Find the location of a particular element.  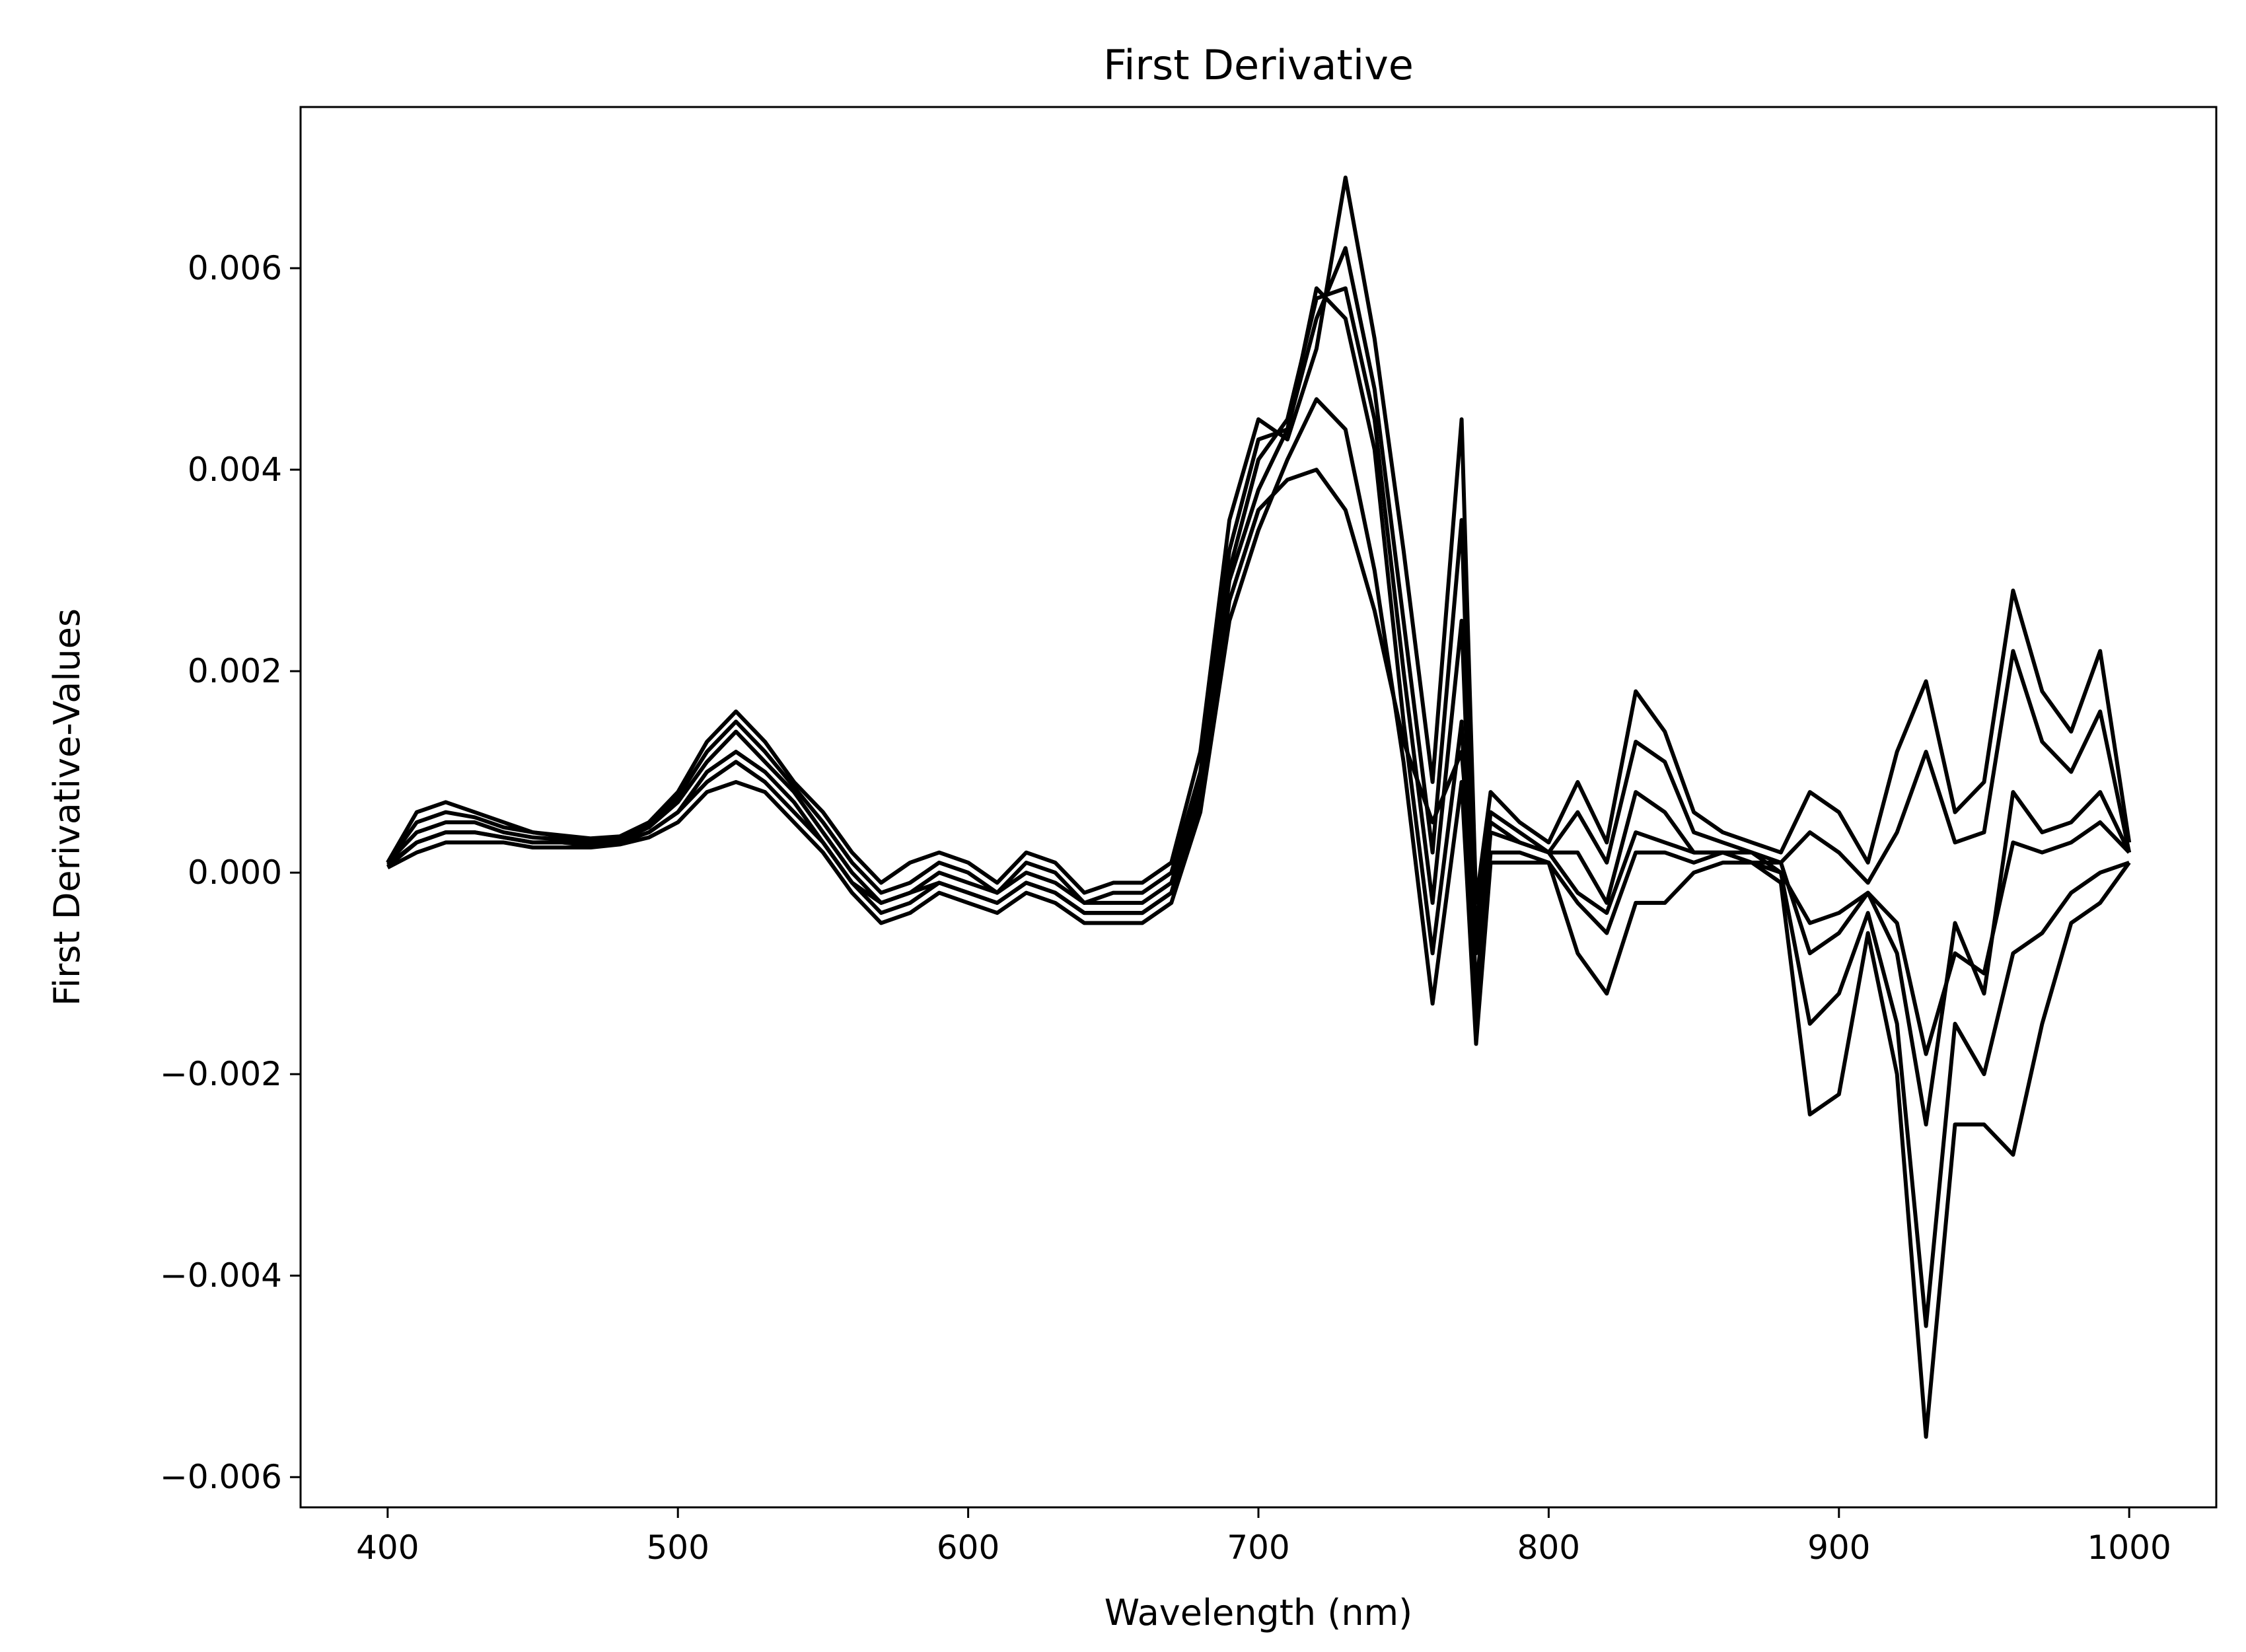

y-tick-label: 0.000 is located at coordinates (235, 872).